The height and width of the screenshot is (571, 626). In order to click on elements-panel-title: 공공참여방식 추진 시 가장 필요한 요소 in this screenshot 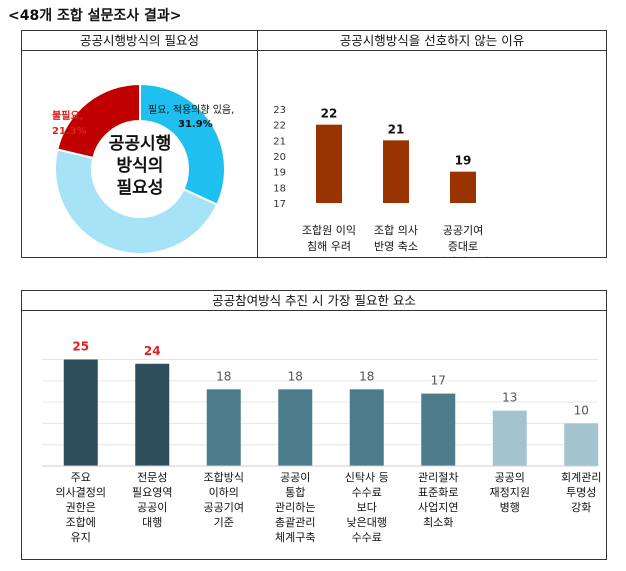, I will do `click(314, 301)`.